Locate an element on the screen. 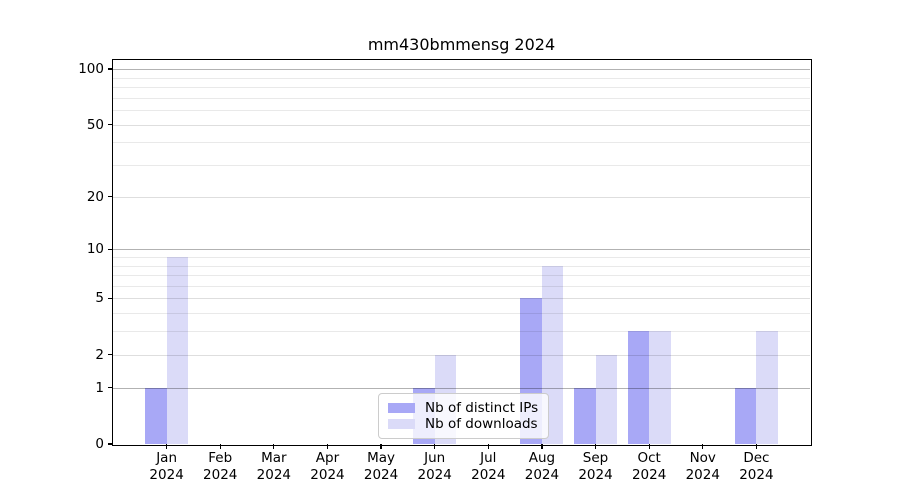  y-tick-label: 2 is located at coordinates (99, 354).